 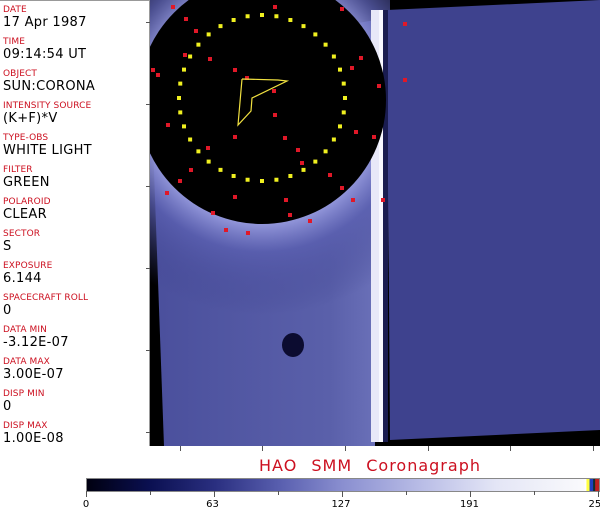 What do you see at coordinates (46, 298) in the screenshot?
I see `field-label: SPACECRAFT ROLL` at bounding box center [46, 298].